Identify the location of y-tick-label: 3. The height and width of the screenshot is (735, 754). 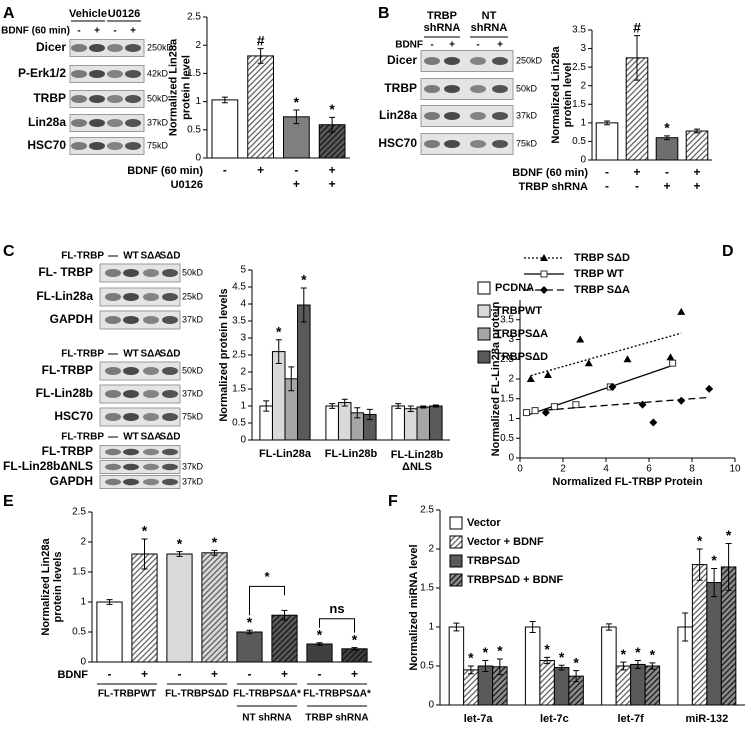
(583, 48).